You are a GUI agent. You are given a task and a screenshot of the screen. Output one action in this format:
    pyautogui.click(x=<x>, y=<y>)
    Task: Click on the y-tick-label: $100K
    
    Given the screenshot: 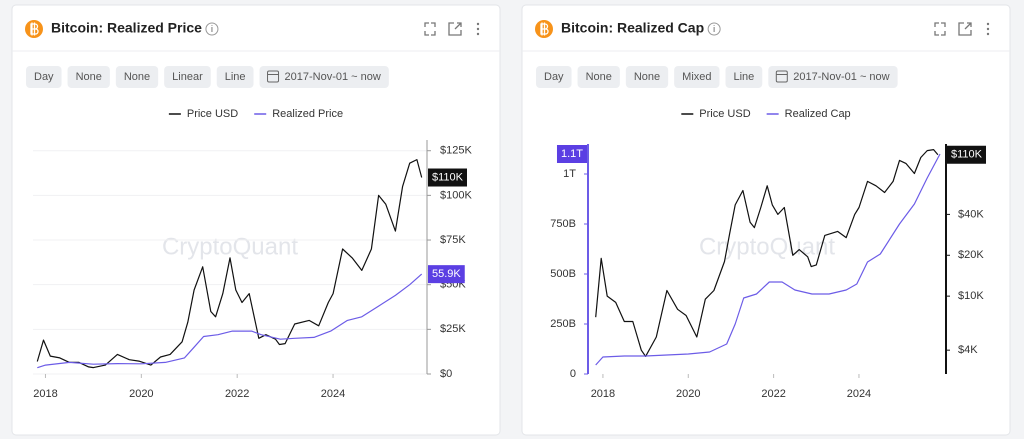 What is the action you would take?
    pyautogui.click(x=456, y=195)
    